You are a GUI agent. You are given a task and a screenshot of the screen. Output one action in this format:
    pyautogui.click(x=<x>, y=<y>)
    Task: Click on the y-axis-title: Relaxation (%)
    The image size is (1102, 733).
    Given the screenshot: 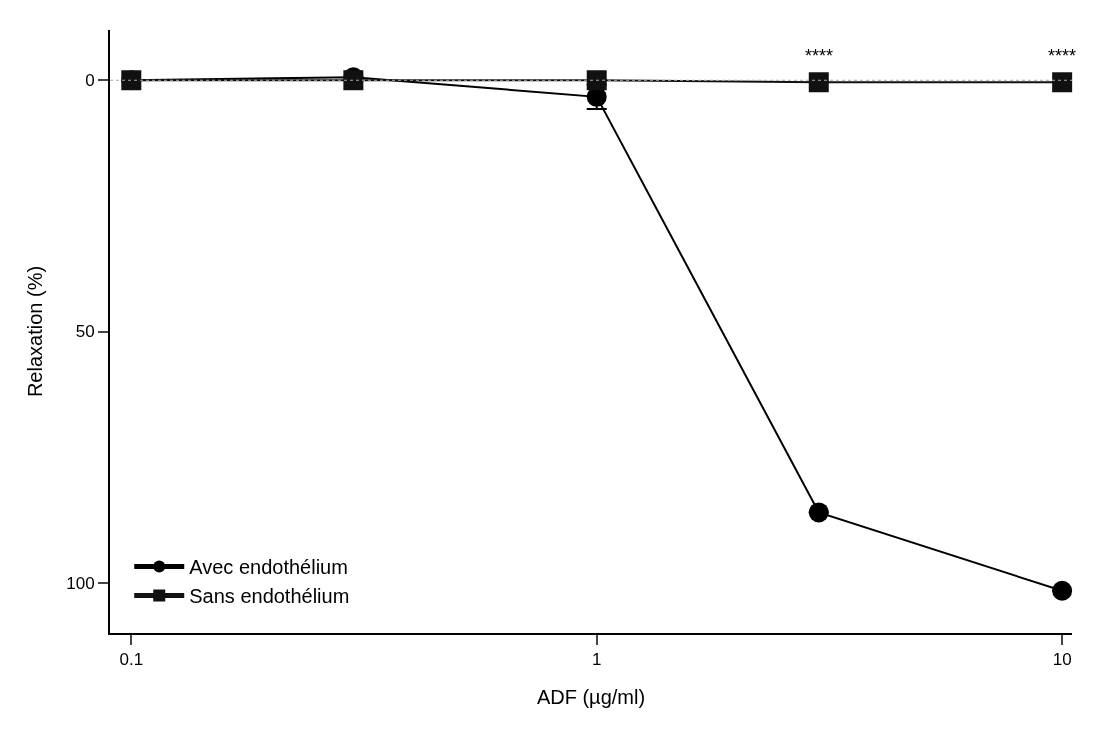 What is the action you would take?
    pyautogui.click(x=35, y=331)
    